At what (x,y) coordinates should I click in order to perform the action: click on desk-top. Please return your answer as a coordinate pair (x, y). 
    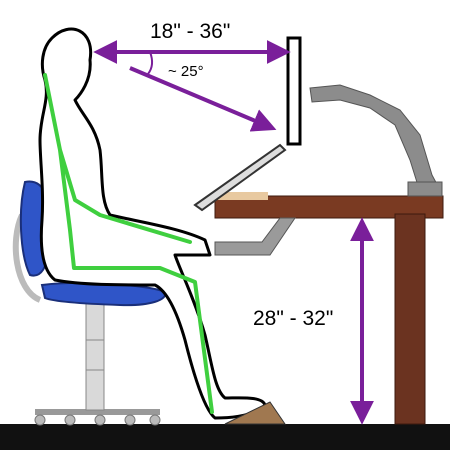
    Looking at the image, I should click on (329, 207).